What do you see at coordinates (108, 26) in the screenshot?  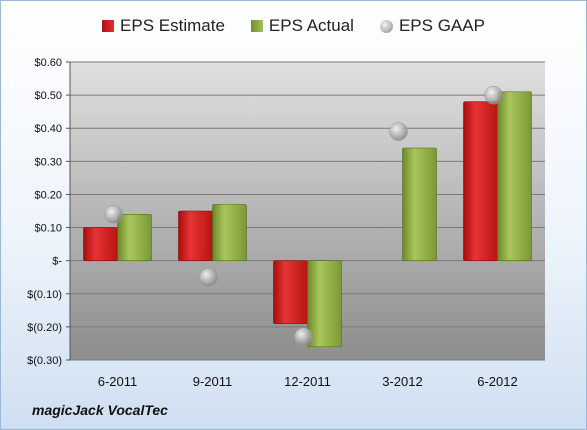 I see `legend-swatch-eps-estimate` at bounding box center [108, 26].